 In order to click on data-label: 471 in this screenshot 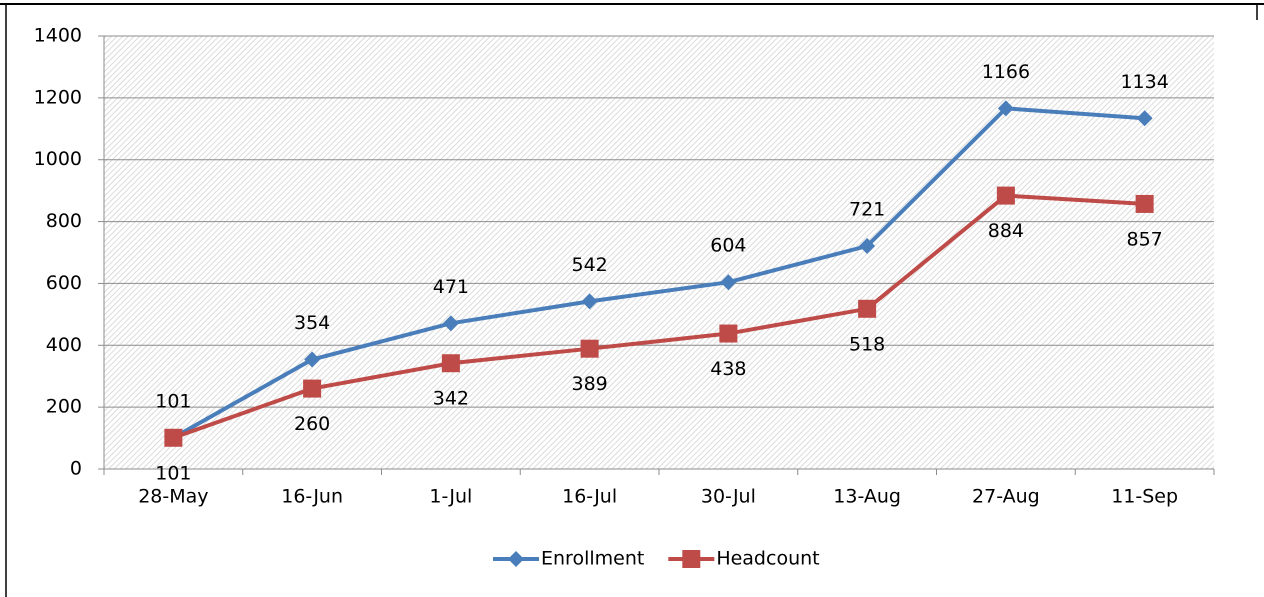, I will do `click(451, 287)`.